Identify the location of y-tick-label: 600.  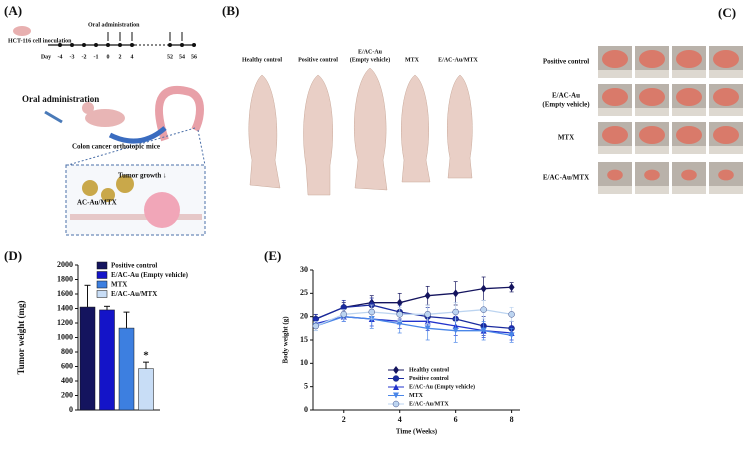
(67, 365).